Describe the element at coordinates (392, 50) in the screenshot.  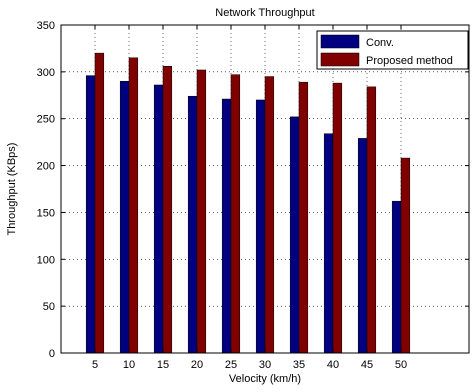
I see `legend: Conv. Proposed method` at that location.